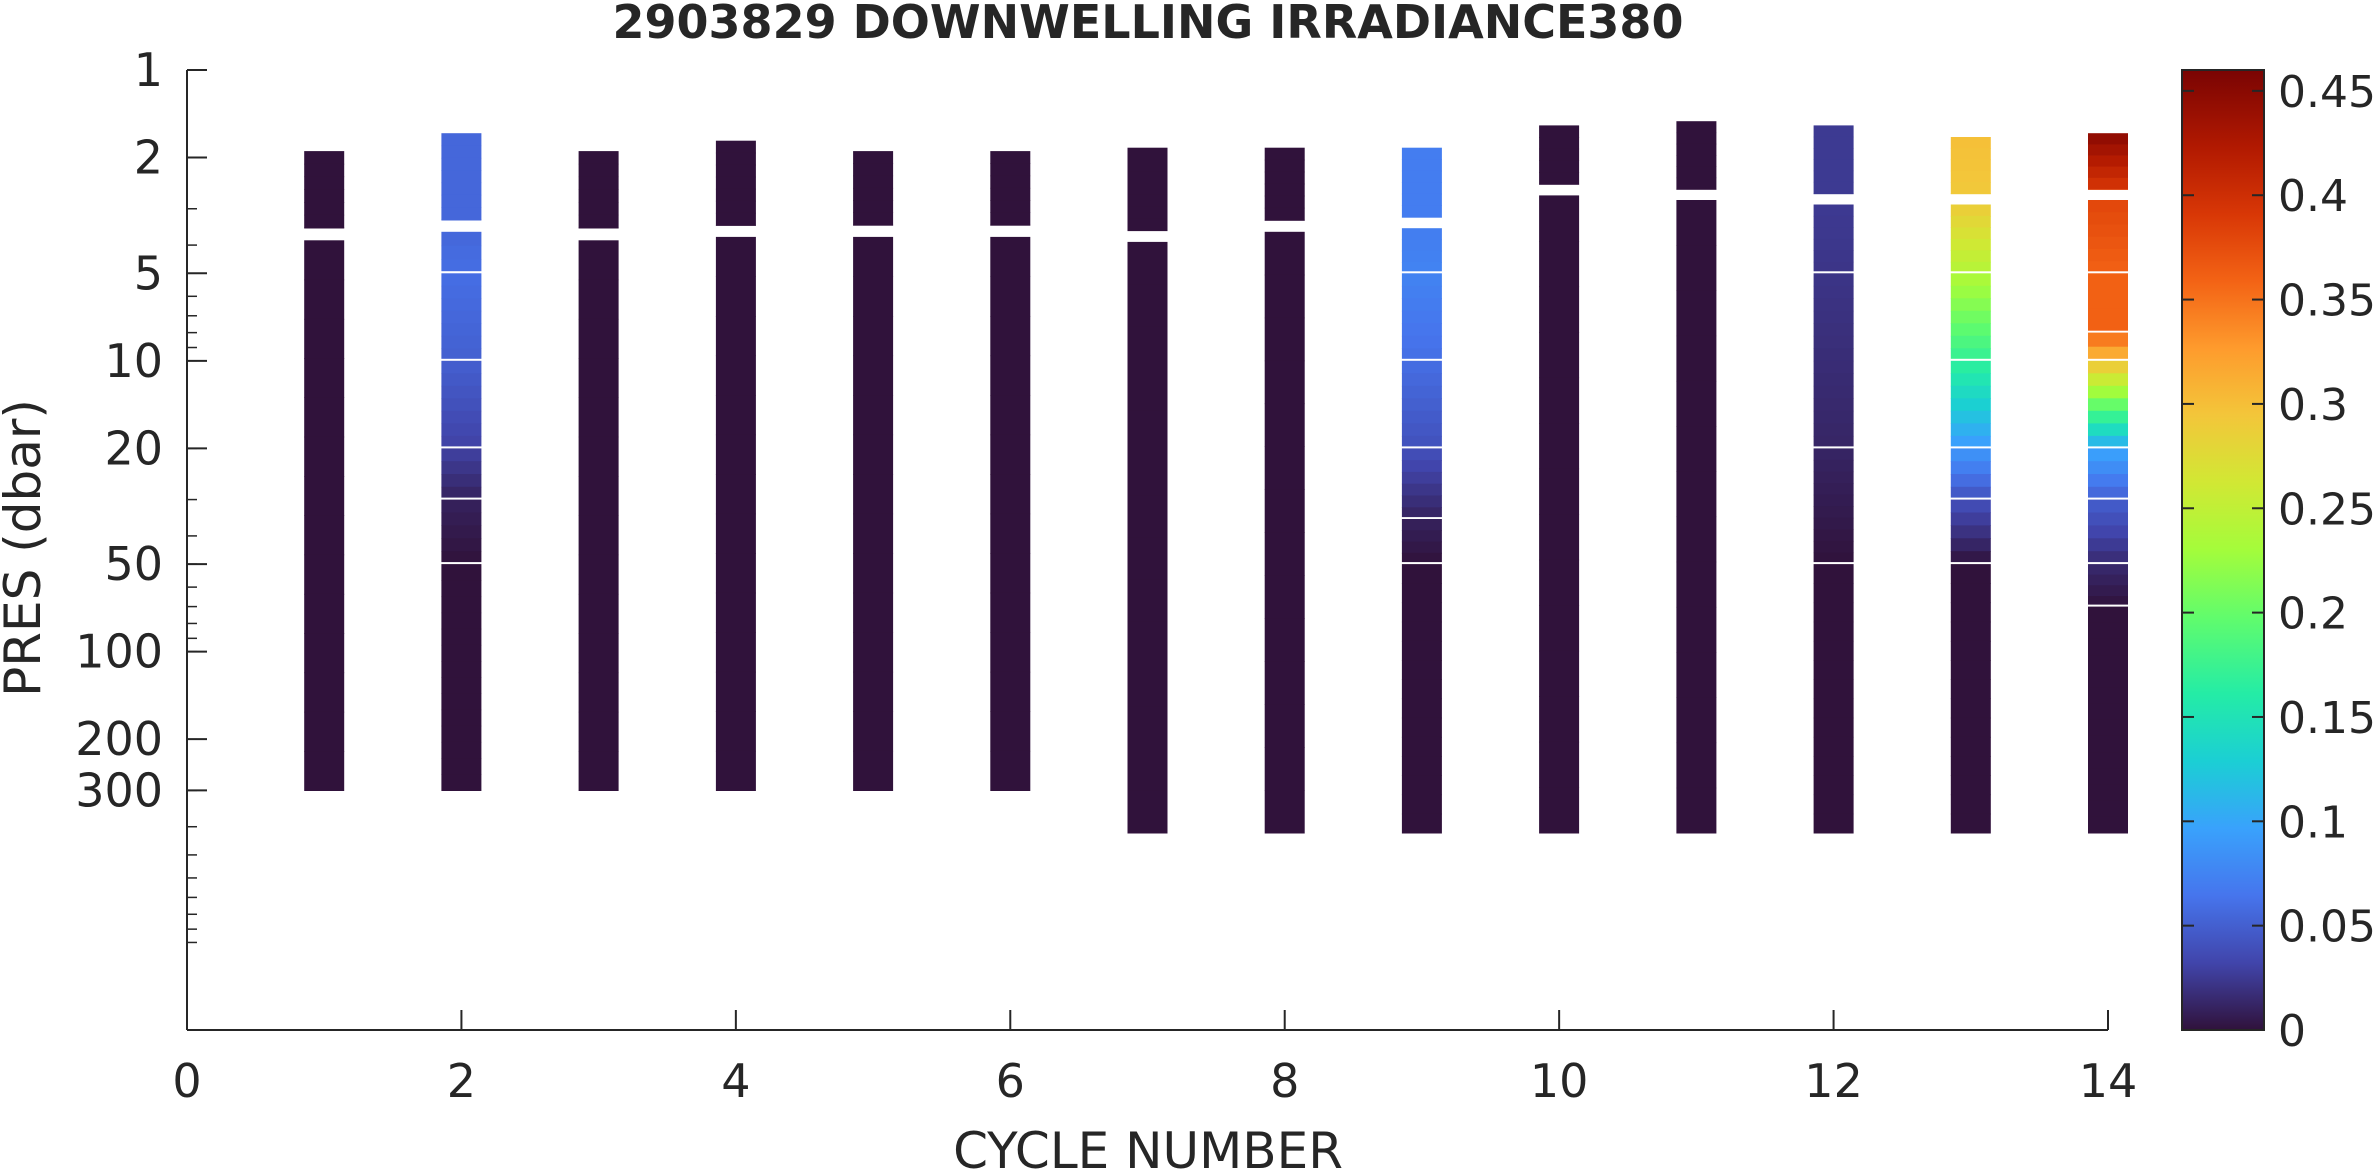  I want to click on y-tick-label: 50, so click(133, 564).